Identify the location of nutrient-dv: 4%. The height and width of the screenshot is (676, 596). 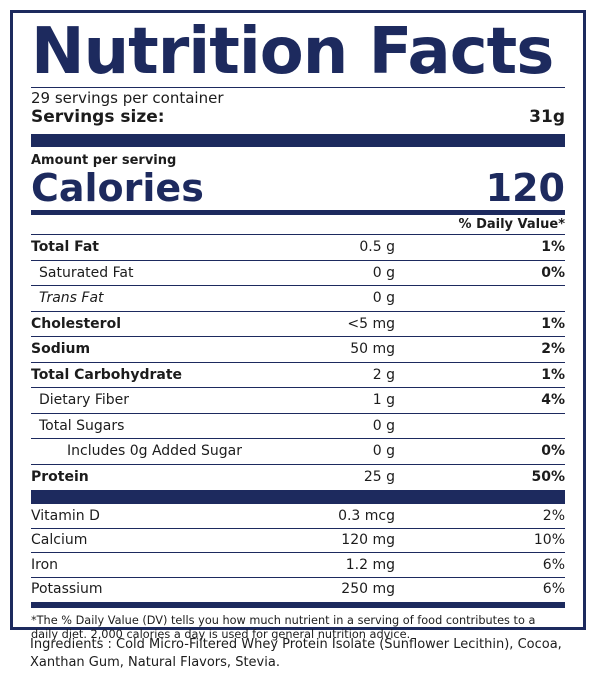
(553, 400).